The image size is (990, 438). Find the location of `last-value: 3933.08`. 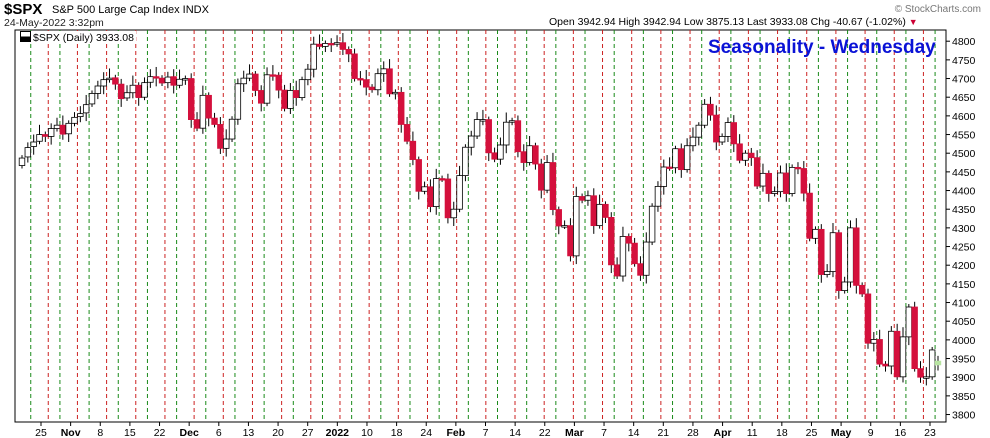

last-value: 3933.08 is located at coordinates (788, 22).